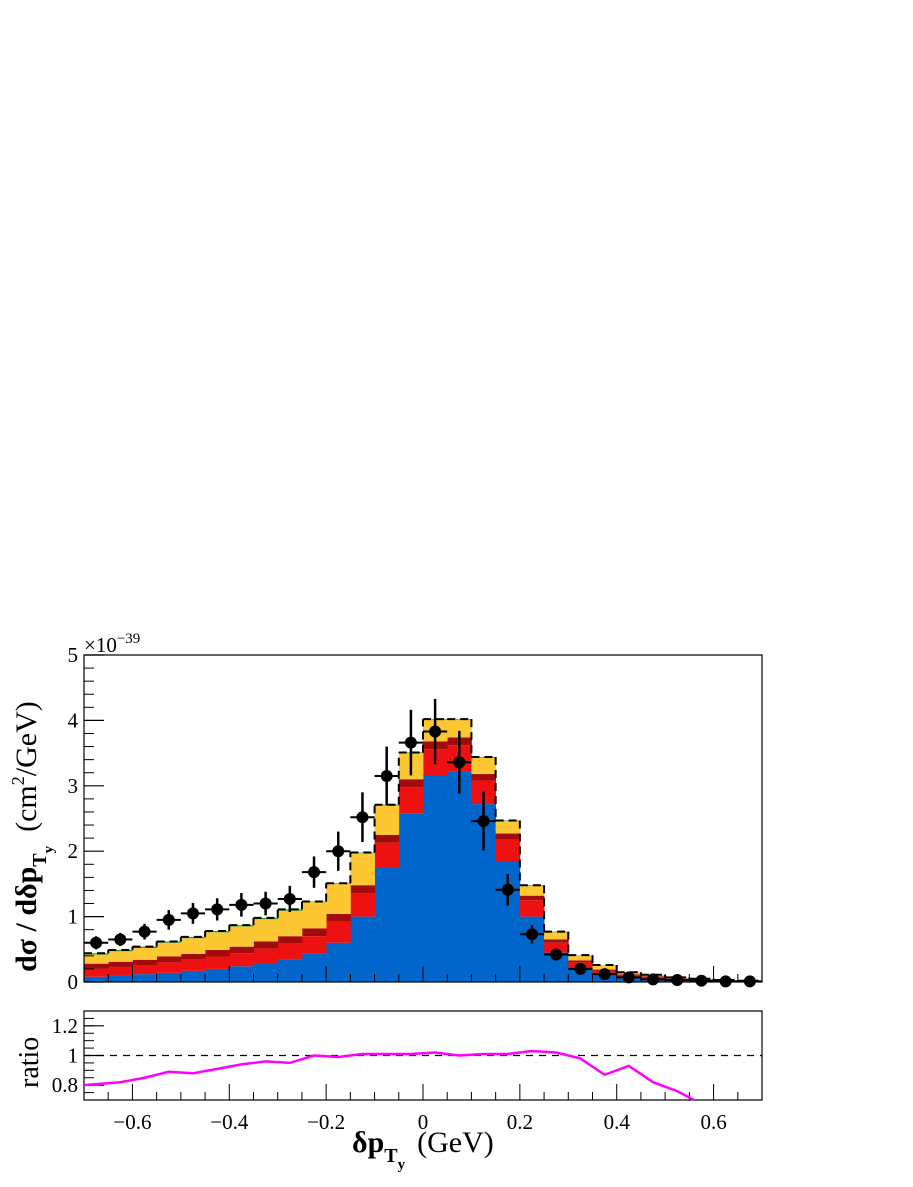 The width and height of the screenshot is (913, 1187). I want to click on x-tick-label-2: −0.2, so click(326, 1122).